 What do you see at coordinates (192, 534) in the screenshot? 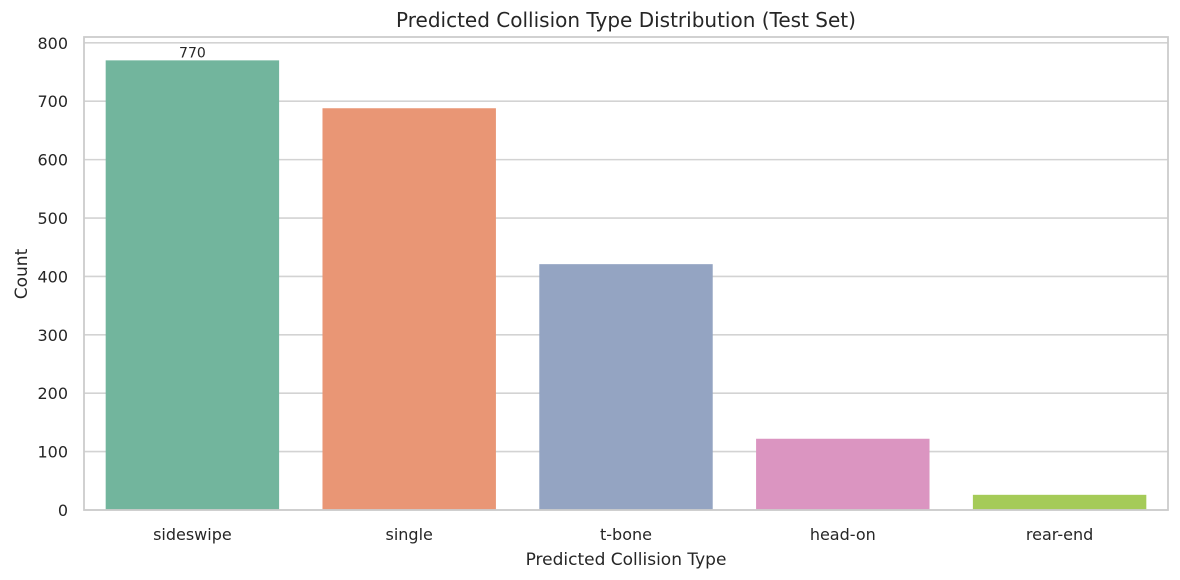
I see `x-tick-label: sideswipe` at bounding box center [192, 534].